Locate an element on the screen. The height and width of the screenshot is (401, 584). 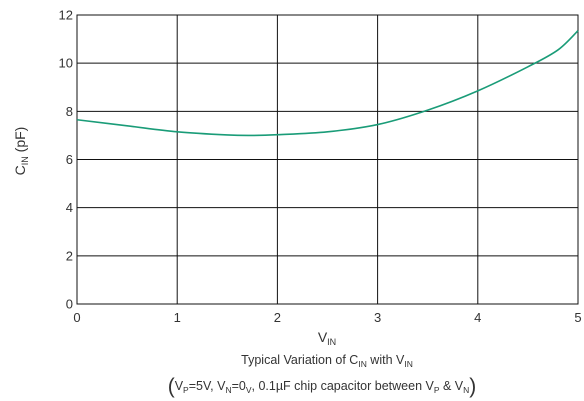
y-tick-label-5: 10 is located at coordinates (66, 63).